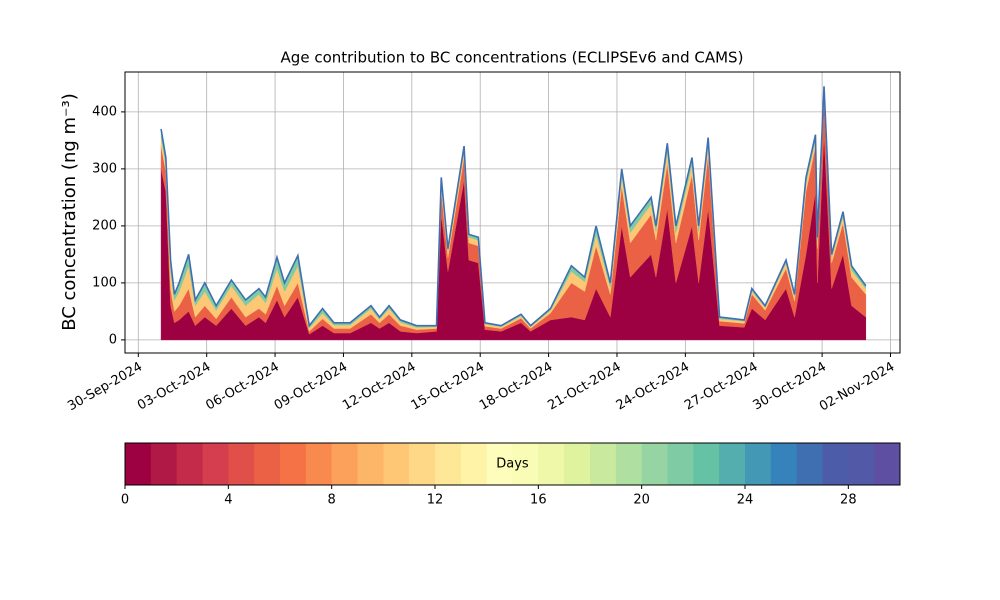  What do you see at coordinates (745, 500) in the screenshot?
I see `colorbar-tick-label: 24` at bounding box center [745, 500].